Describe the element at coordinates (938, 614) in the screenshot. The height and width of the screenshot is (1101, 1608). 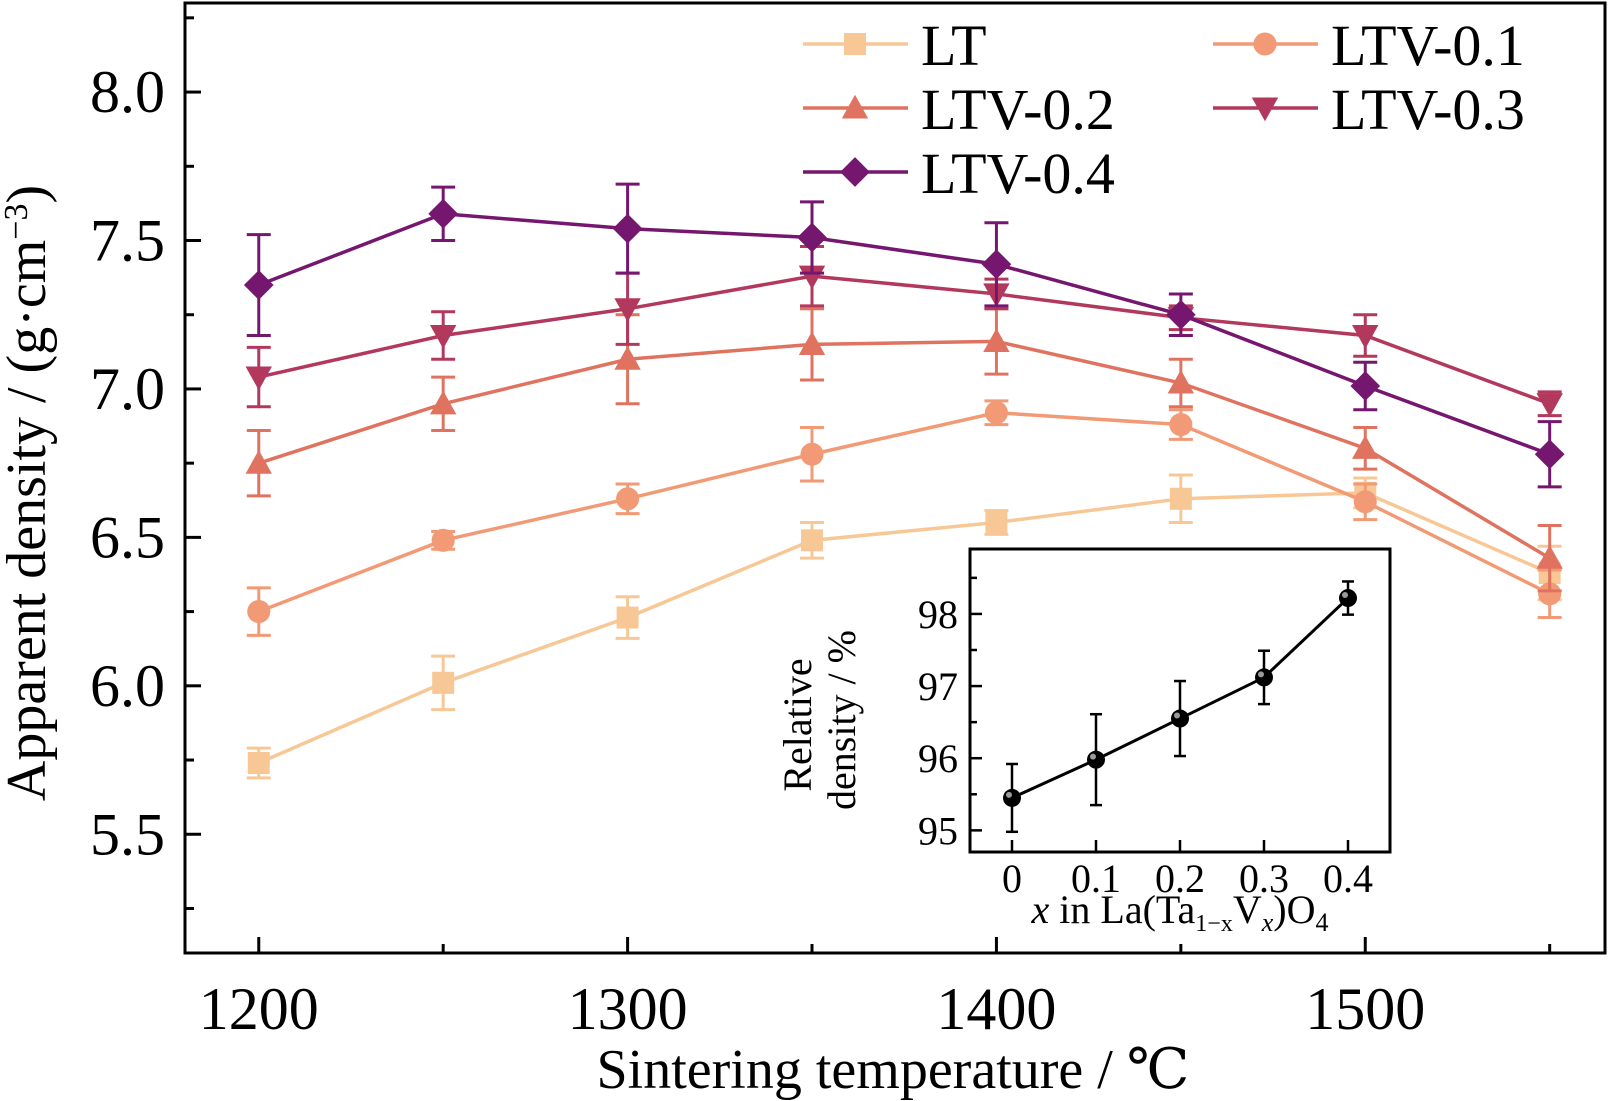
I see `inset-y-tick-label: 98` at that location.